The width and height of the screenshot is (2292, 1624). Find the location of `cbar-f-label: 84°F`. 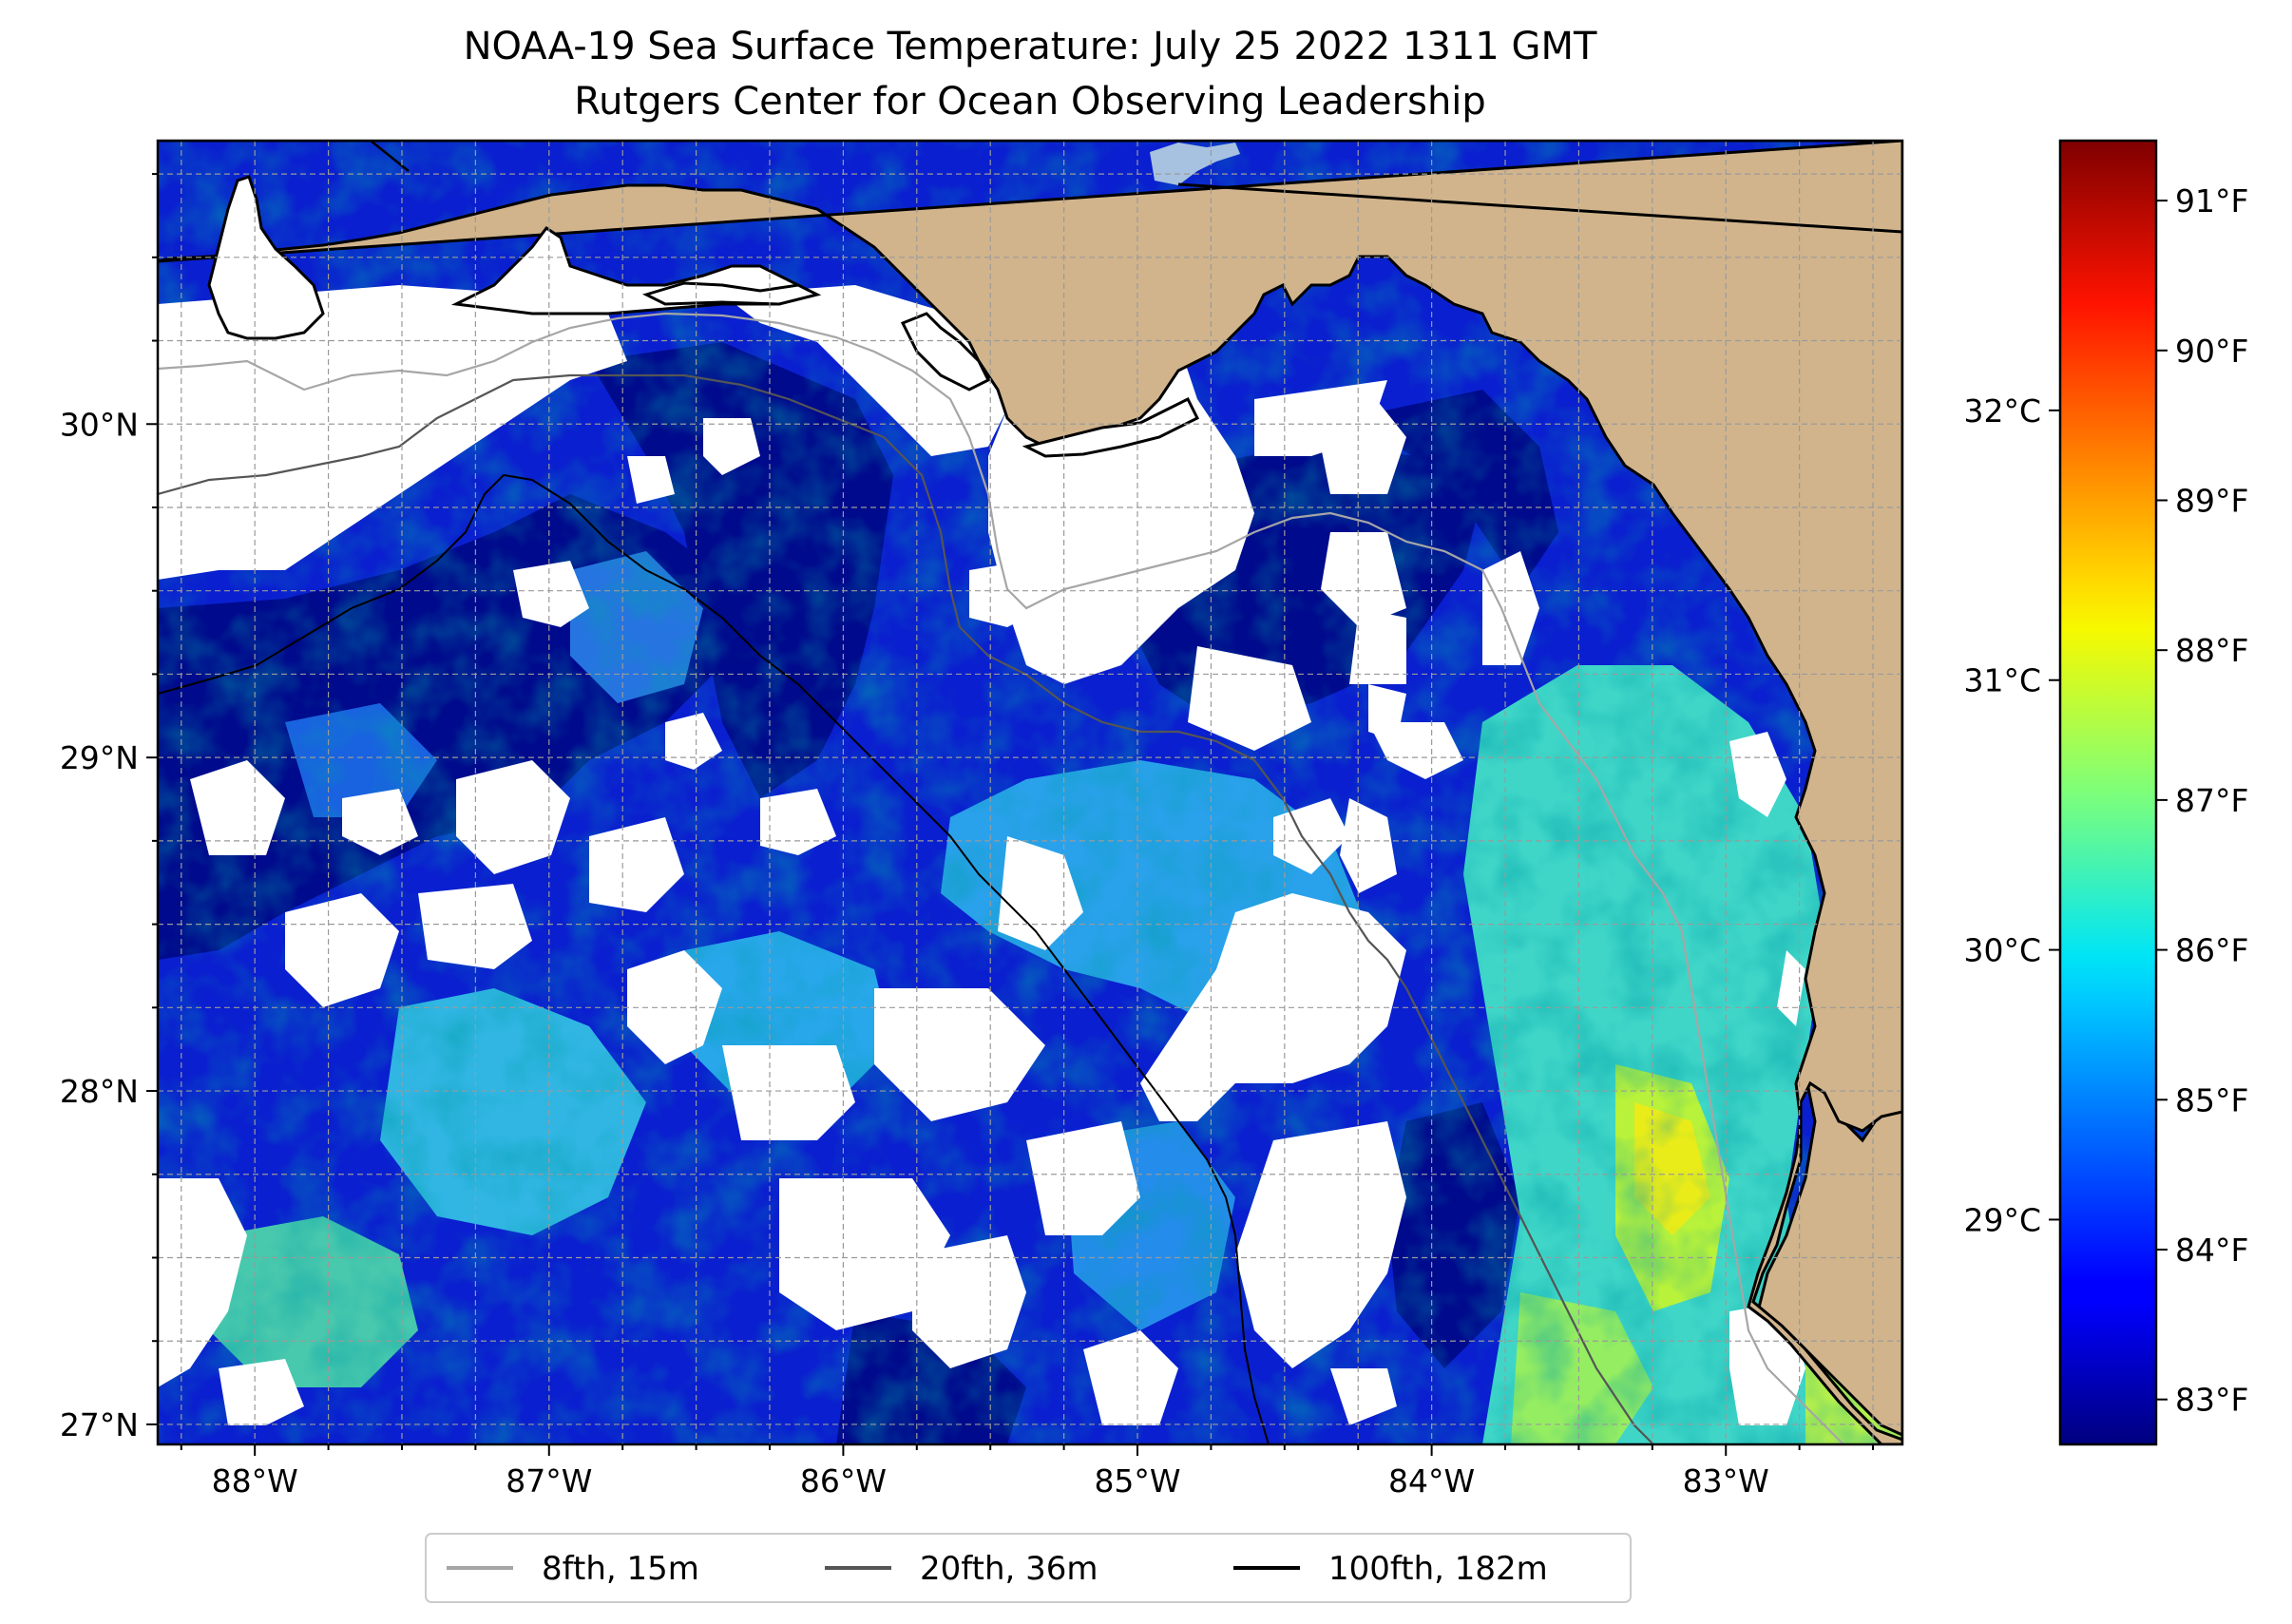

cbar-f-label: 84°F is located at coordinates (2211, 1250).